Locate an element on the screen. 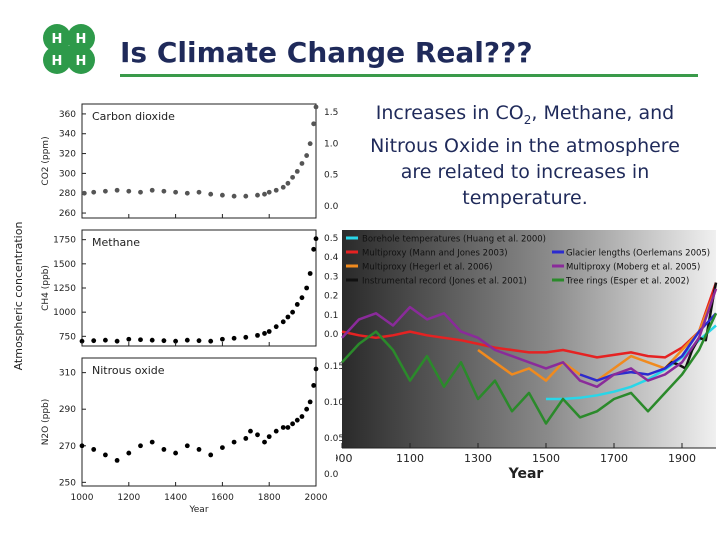 This screenshot has height=540, width=720. caption-text-1: Increases in CO is located at coordinates (449, 113).